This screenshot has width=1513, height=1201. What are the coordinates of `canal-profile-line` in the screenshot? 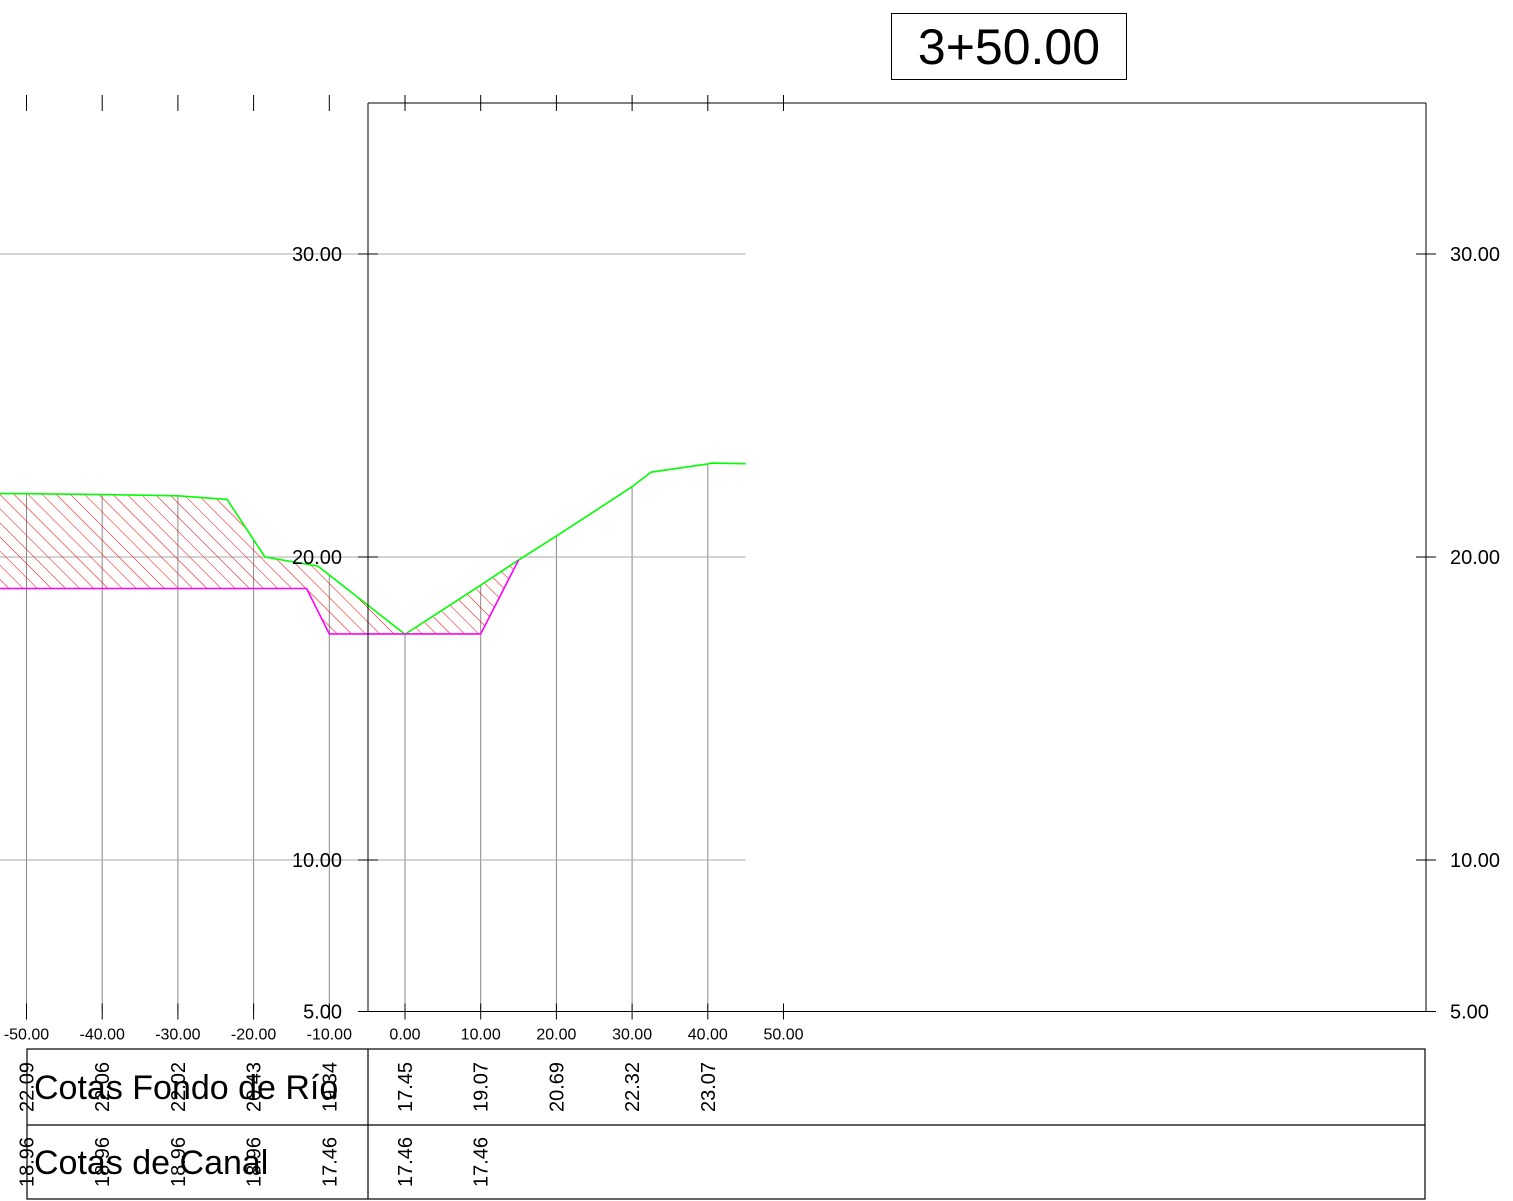 It's located at (260, 597).